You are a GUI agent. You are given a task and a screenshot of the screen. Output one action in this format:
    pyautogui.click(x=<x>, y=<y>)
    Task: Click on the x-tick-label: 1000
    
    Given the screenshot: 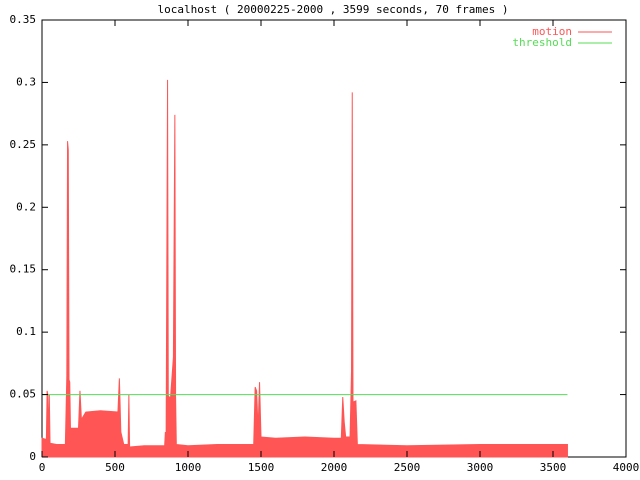 What is the action you would take?
    pyautogui.click(x=188, y=467)
    